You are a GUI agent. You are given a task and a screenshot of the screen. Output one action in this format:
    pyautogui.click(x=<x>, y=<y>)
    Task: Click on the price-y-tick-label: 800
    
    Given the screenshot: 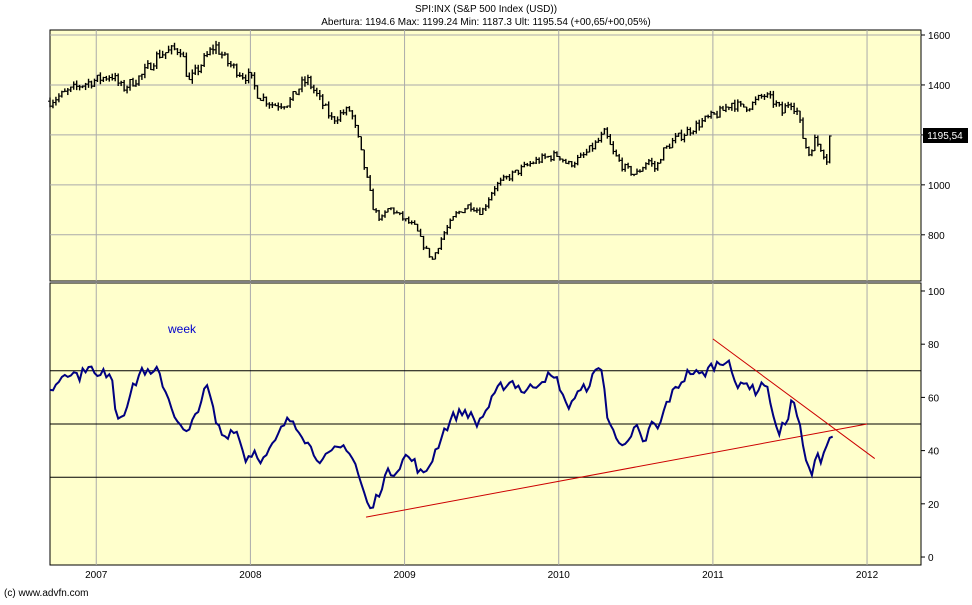 What is the action you would take?
    pyautogui.click(x=936, y=236)
    